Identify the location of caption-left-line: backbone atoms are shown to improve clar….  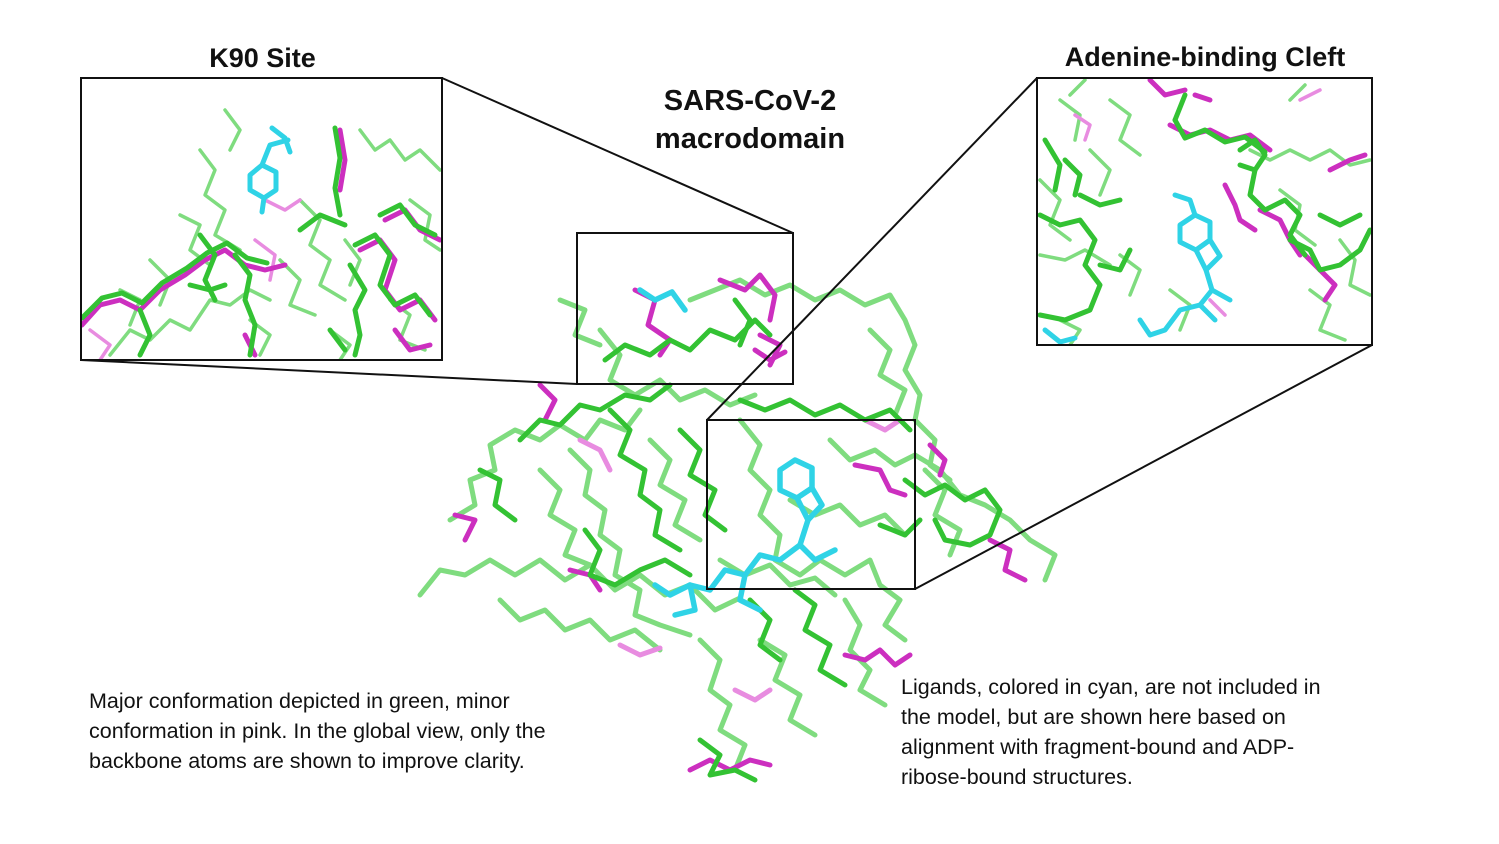
(307, 761).